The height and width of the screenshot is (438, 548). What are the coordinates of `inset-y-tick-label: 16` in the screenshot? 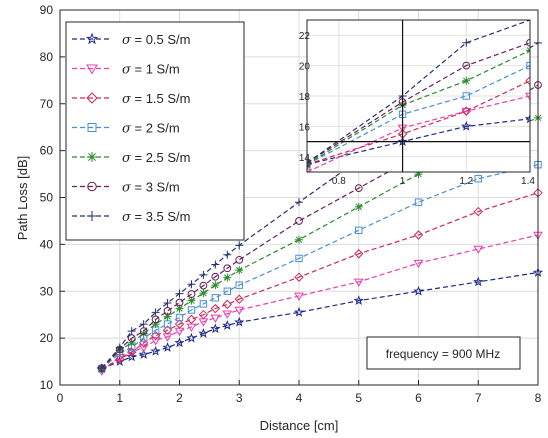 It's located at (305, 127).